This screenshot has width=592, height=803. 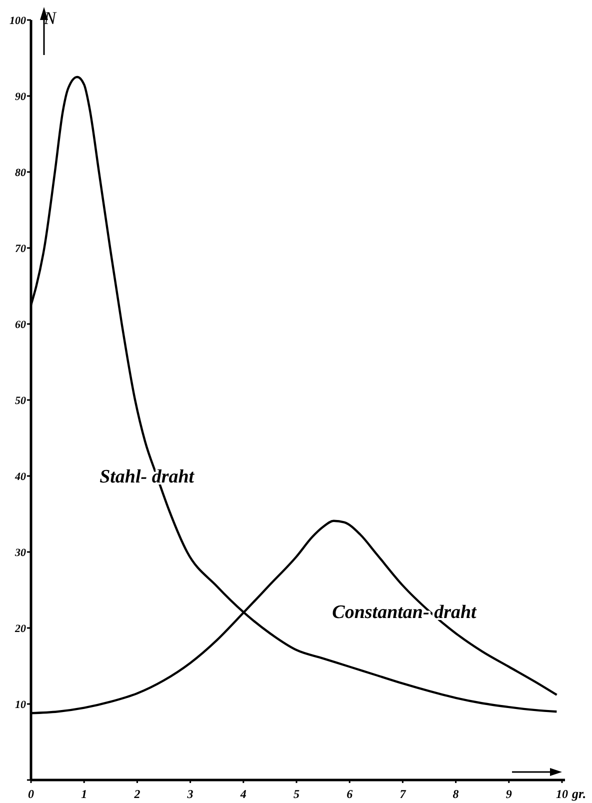 What do you see at coordinates (455, 794) in the screenshot?
I see `x-tick-label: 8` at bounding box center [455, 794].